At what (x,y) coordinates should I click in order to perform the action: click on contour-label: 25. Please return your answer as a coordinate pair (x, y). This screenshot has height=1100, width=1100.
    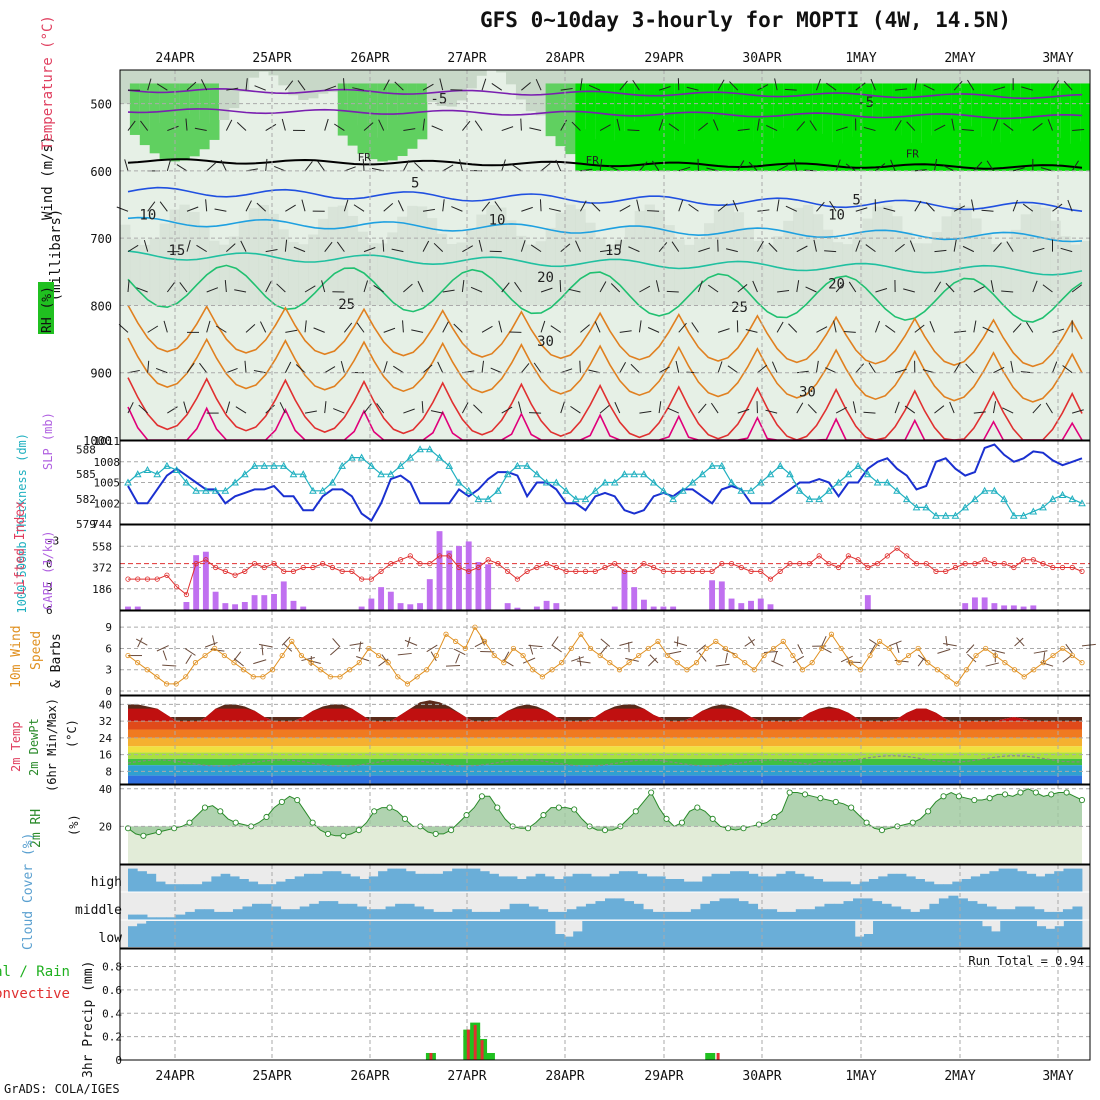
    Looking at the image, I should click on (739, 308).